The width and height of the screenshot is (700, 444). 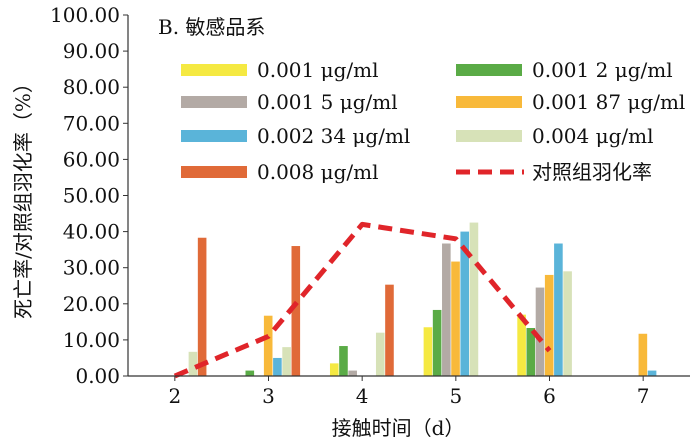 What do you see at coordinates (327, 102) in the screenshot?
I see `legend-label-2: 0.001 5 μg/ml` at bounding box center [327, 102].